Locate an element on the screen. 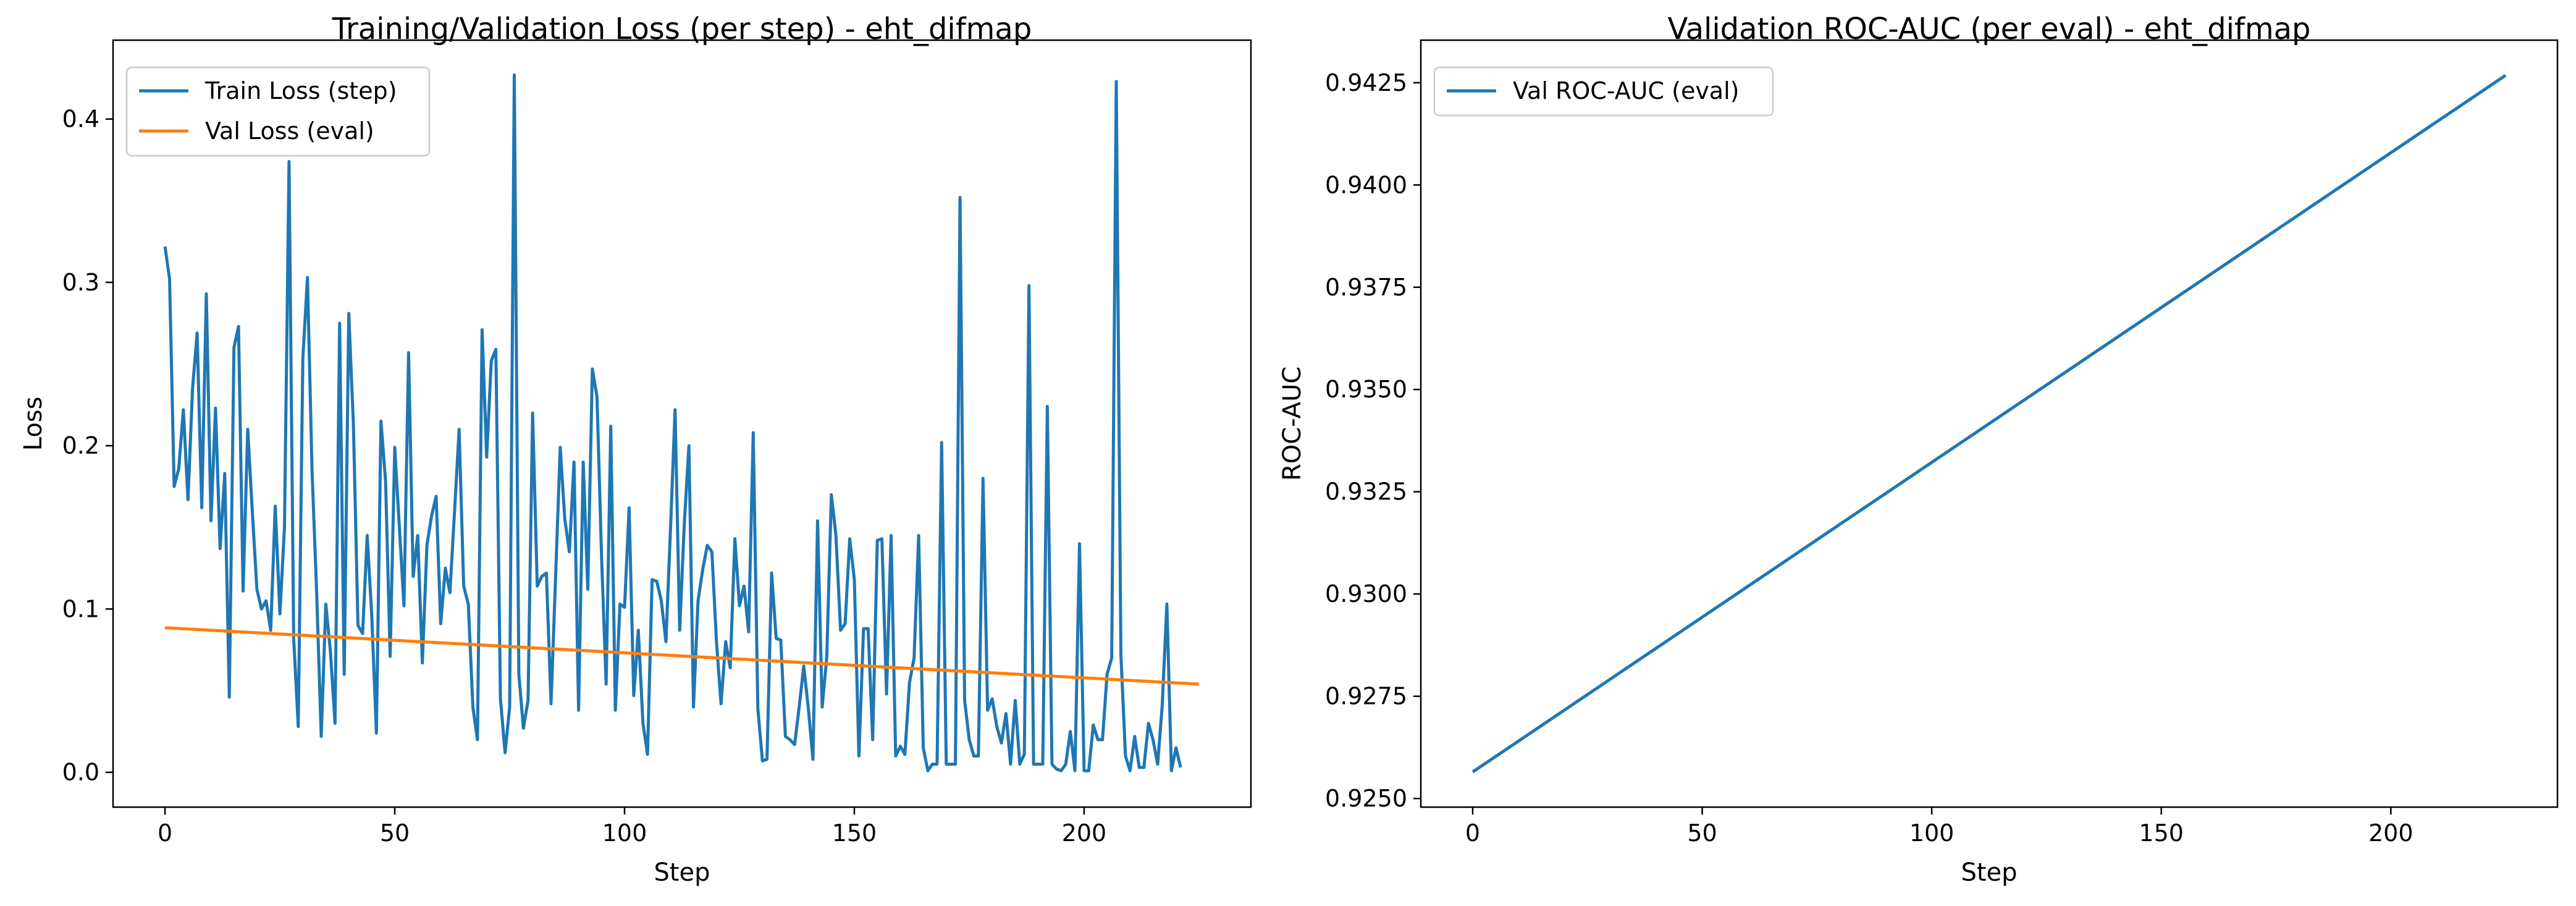 The width and height of the screenshot is (2576, 906). y-tick-label: 0.9350 is located at coordinates (1366, 389).